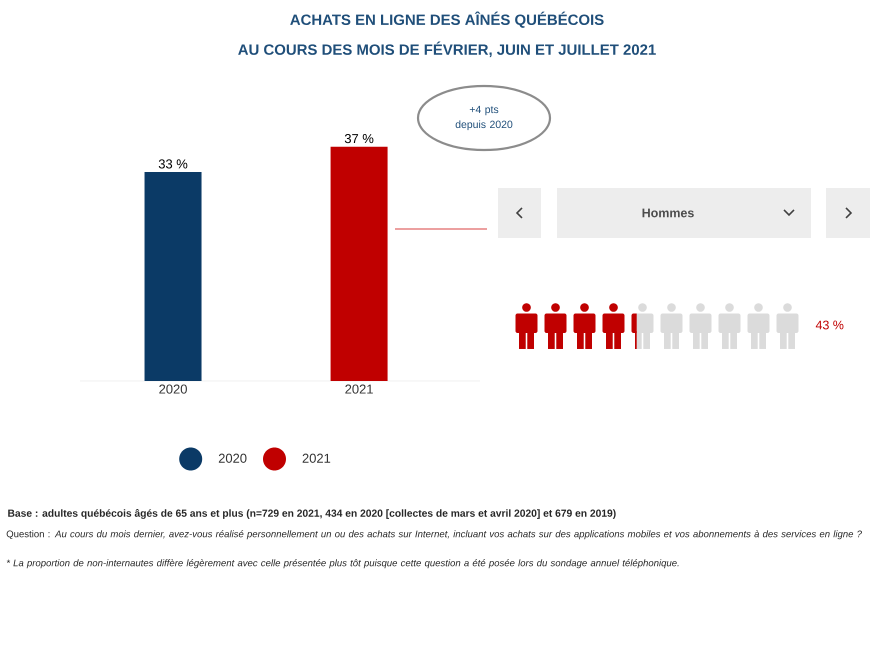 The image size is (894, 652). What do you see at coordinates (447, 50) in the screenshot?
I see `chart-subtitle: AU COURS DES MOIS DE FÉVRIER, JUIN ET JUILLET 2021` at bounding box center [447, 50].